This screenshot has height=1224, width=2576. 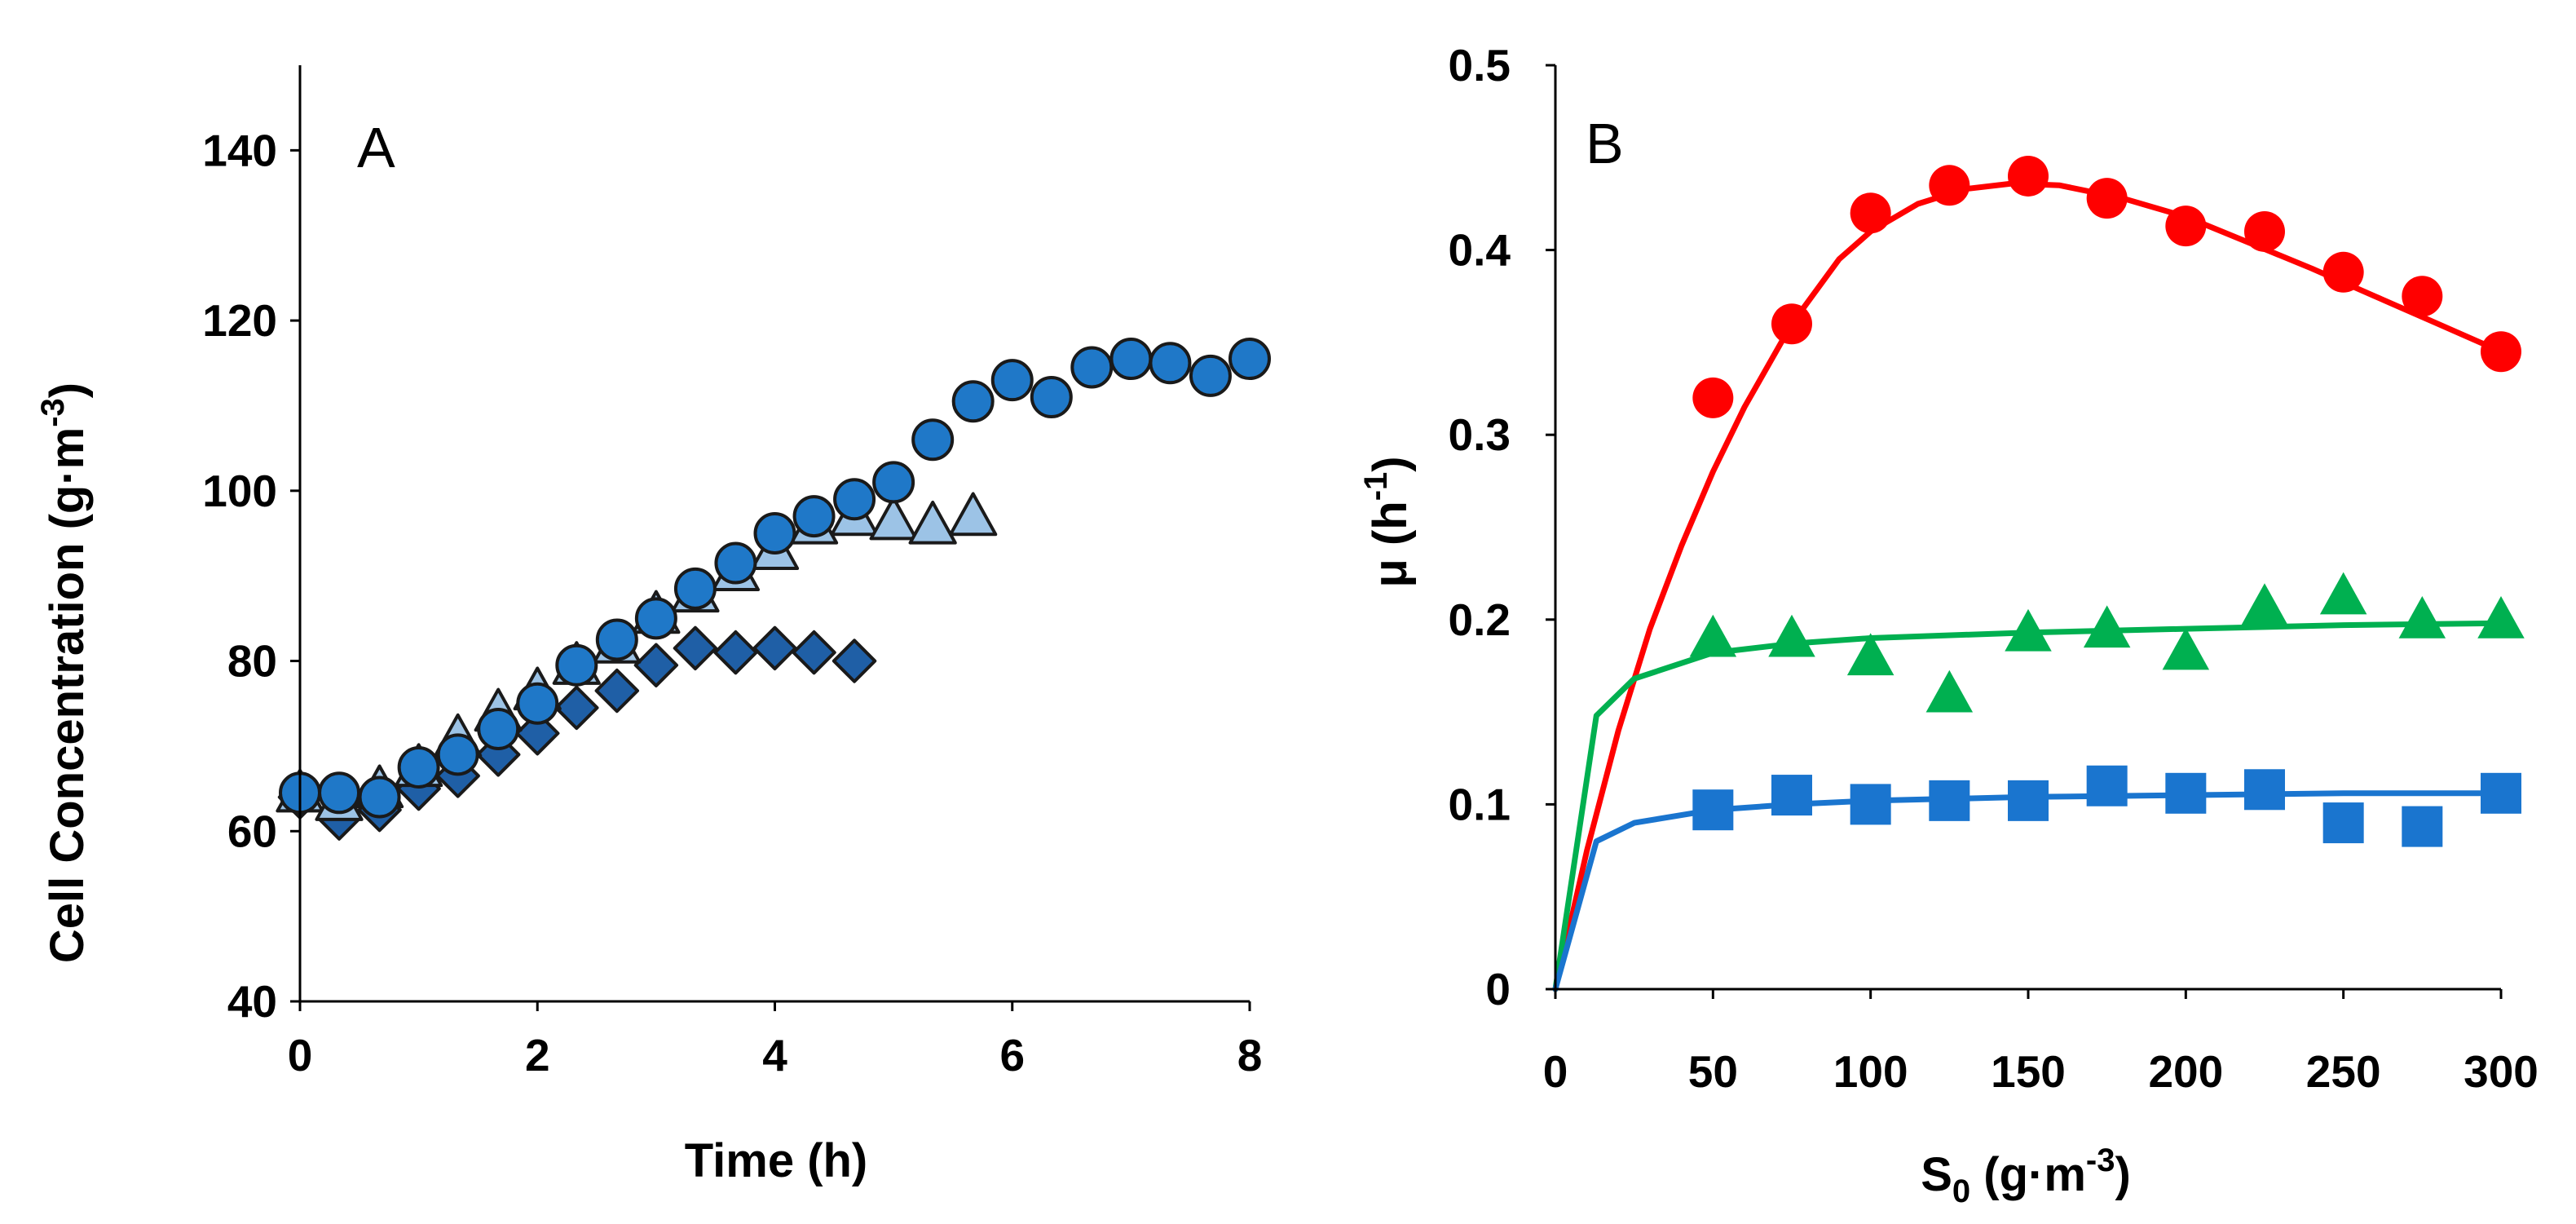 I want to click on panel-a-x-tick-label: 6, so click(x=1012, y=1055).